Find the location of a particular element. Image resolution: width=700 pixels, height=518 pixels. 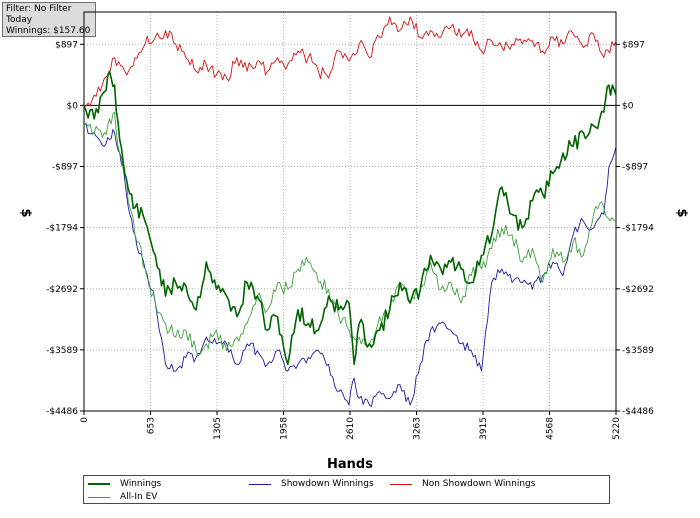

y-tick-label-left: -$897 is located at coordinates (65, 168).